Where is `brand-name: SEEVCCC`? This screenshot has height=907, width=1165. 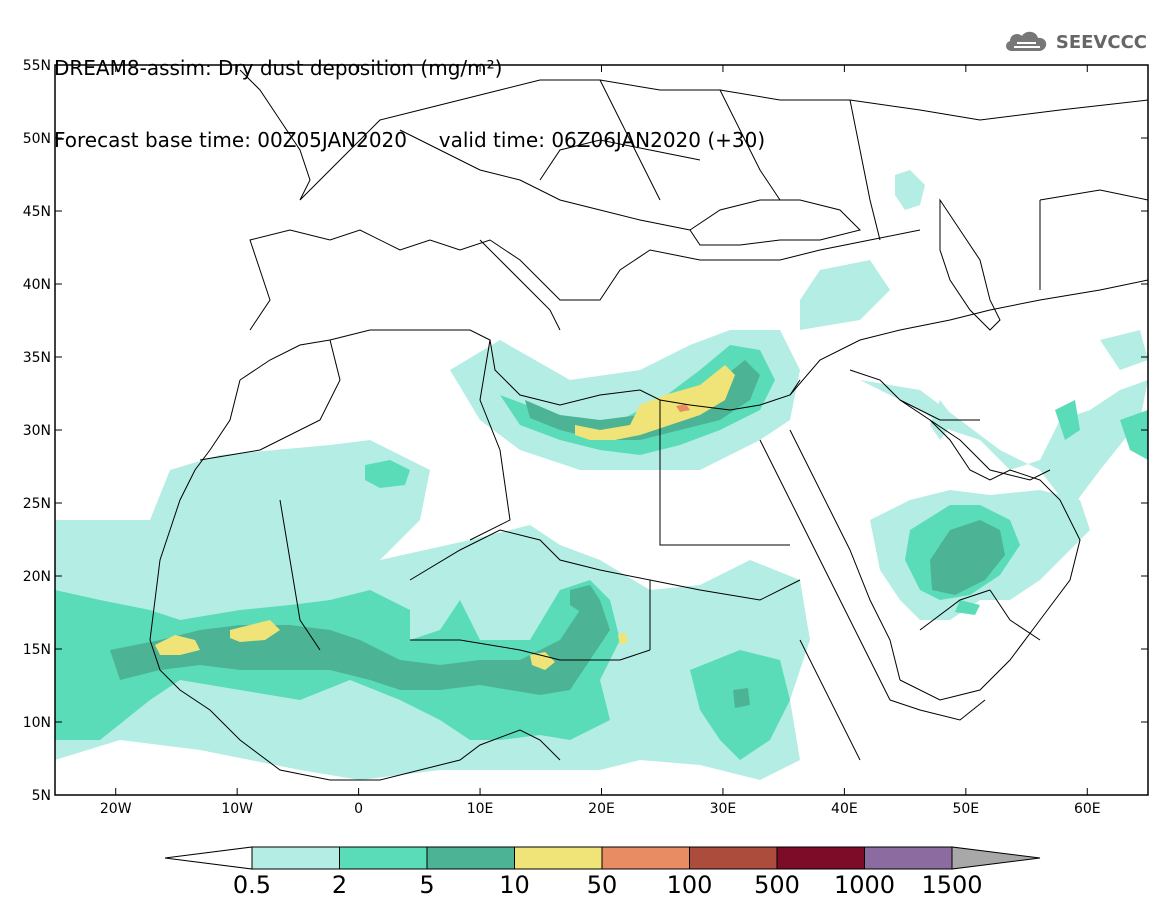
brand-name: SEEVCCC is located at coordinates (1101, 42).